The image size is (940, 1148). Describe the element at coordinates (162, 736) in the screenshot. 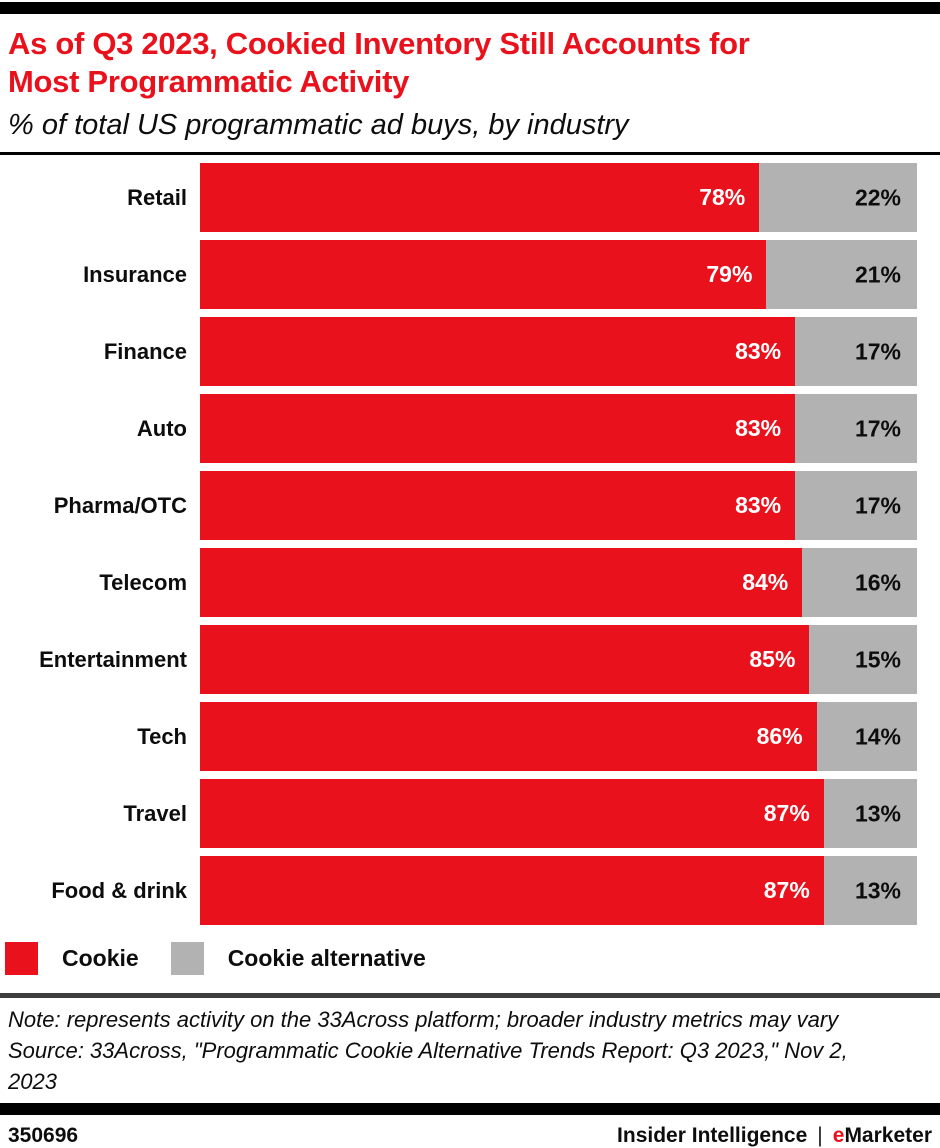

I see `category-label: Tech` at that location.